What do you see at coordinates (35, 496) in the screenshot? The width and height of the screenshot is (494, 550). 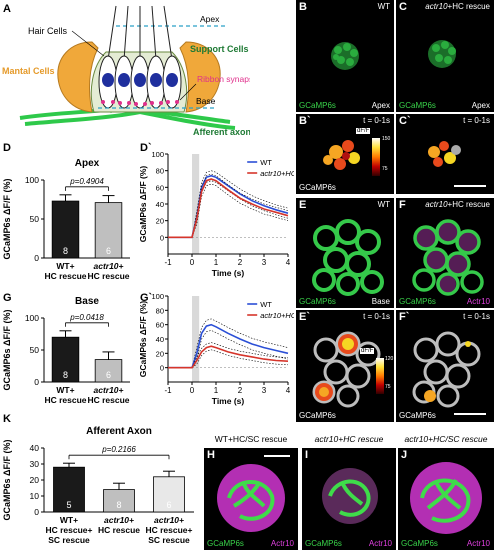 I see `y-tick-label: 10` at bounding box center [35, 496].